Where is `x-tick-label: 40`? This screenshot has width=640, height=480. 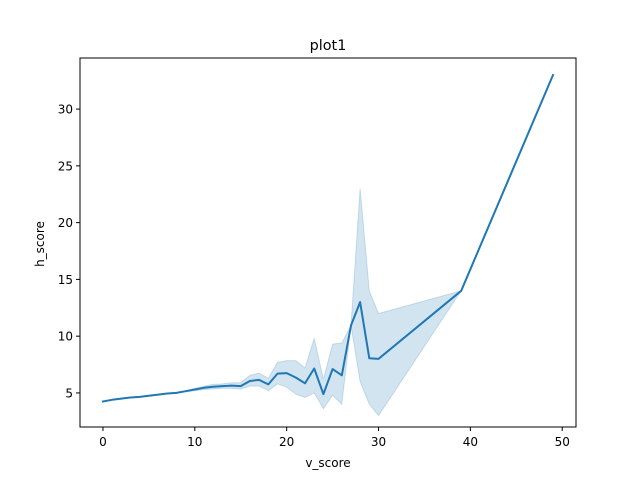 x-tick-label: 40 is located at coordinates (470, 442).